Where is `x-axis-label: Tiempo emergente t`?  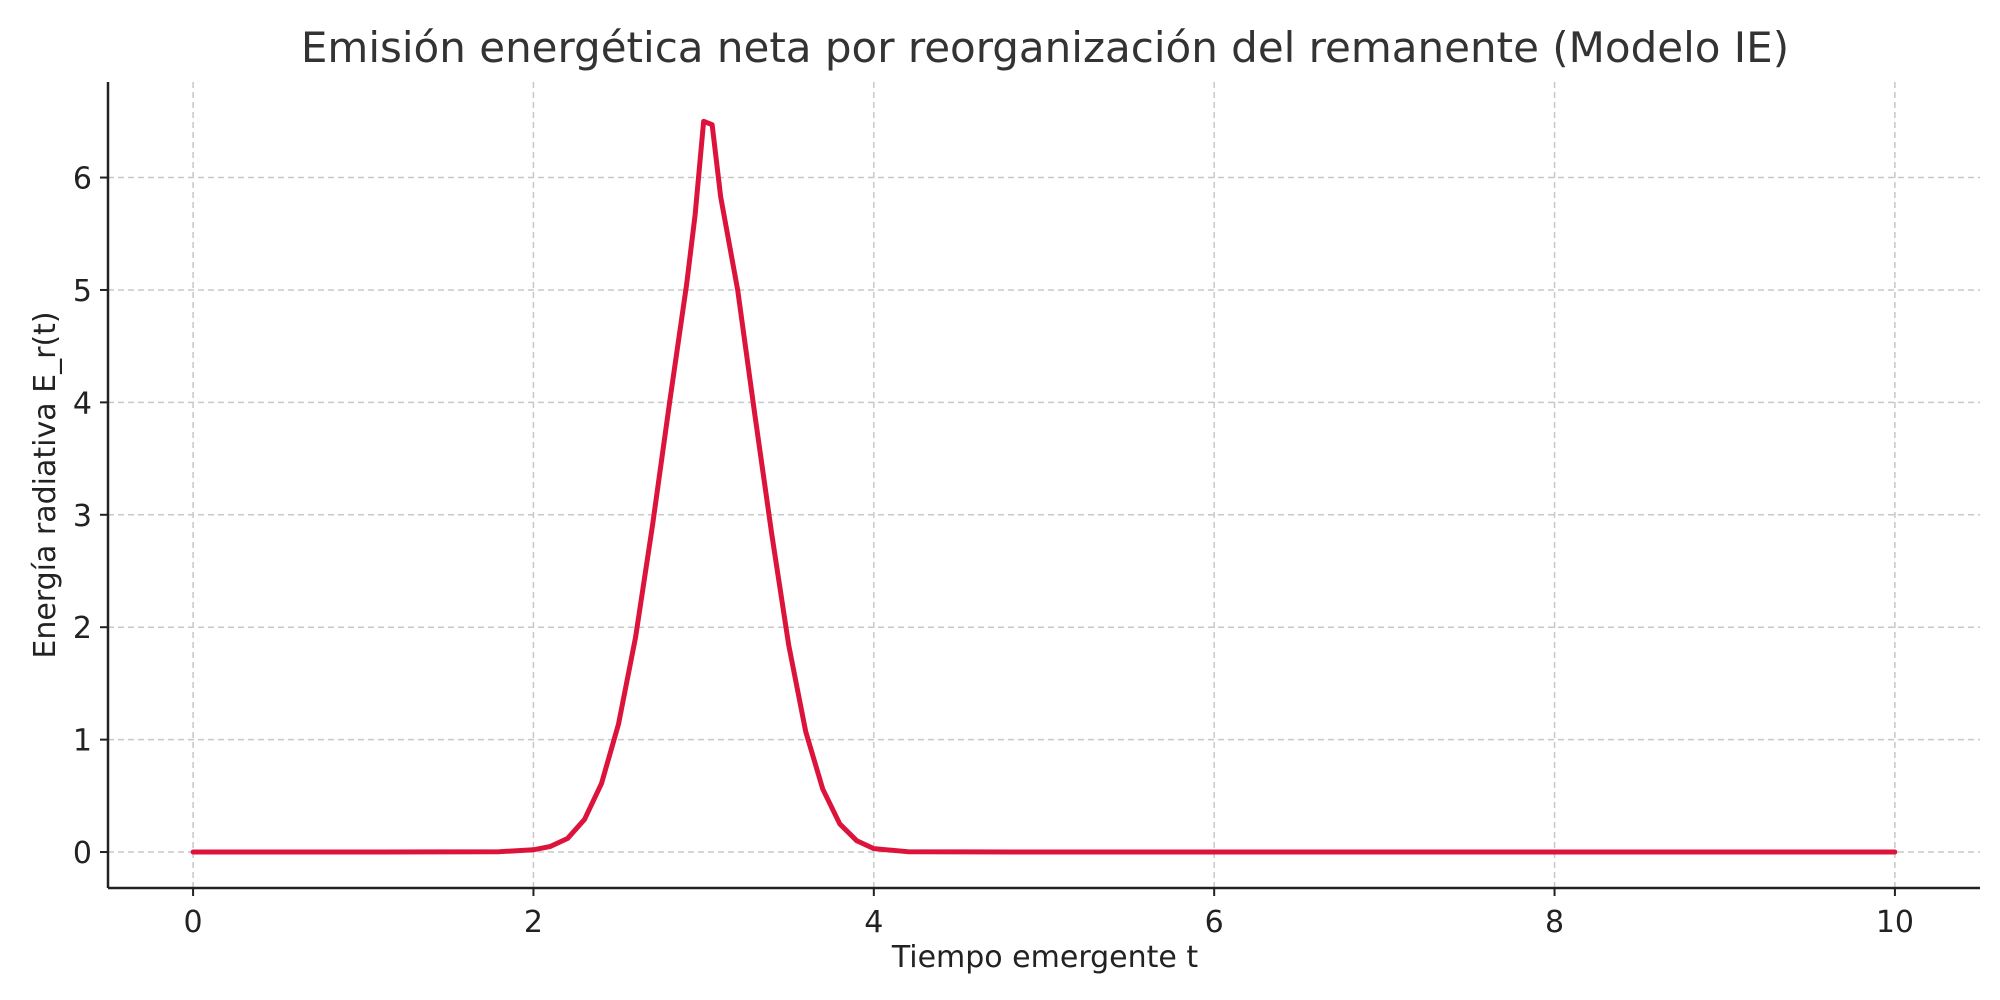
x-axis-label: Tiempo emergente t is located at coordinates (1045, 957).